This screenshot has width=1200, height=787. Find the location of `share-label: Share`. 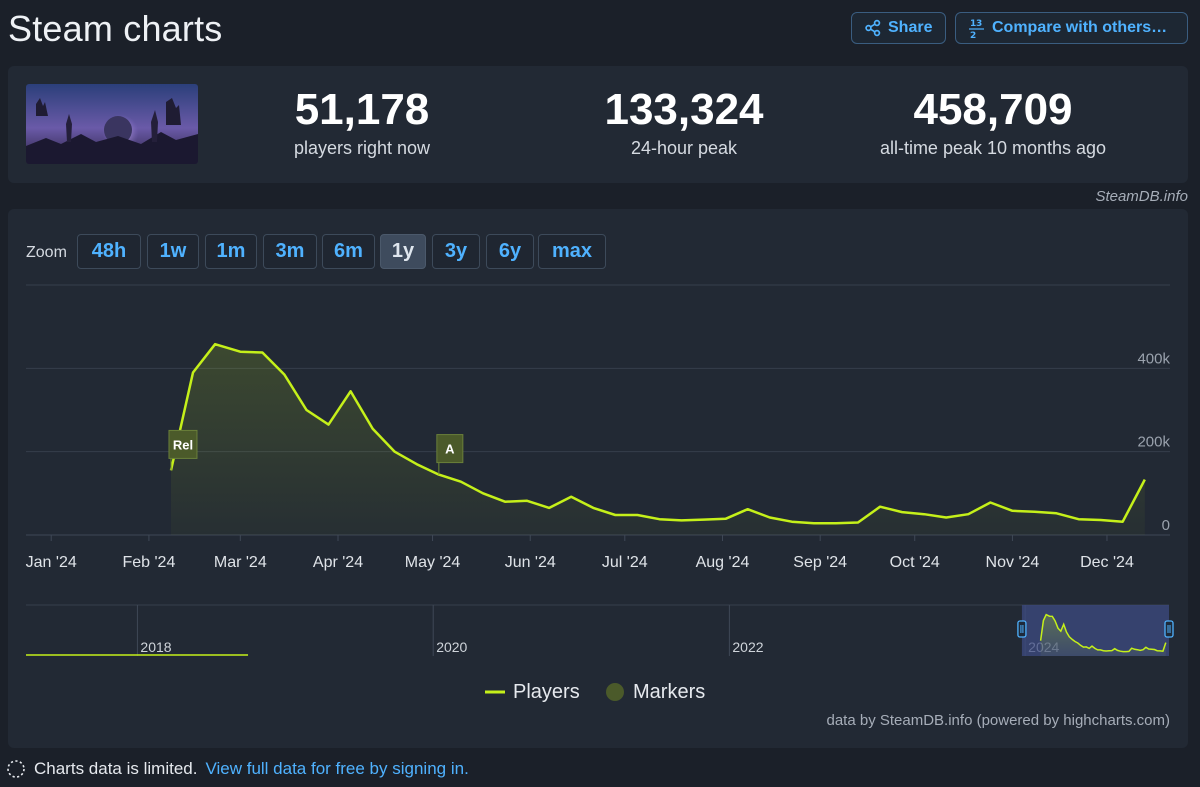

share-label: Share is located at coordinates (910, 27).